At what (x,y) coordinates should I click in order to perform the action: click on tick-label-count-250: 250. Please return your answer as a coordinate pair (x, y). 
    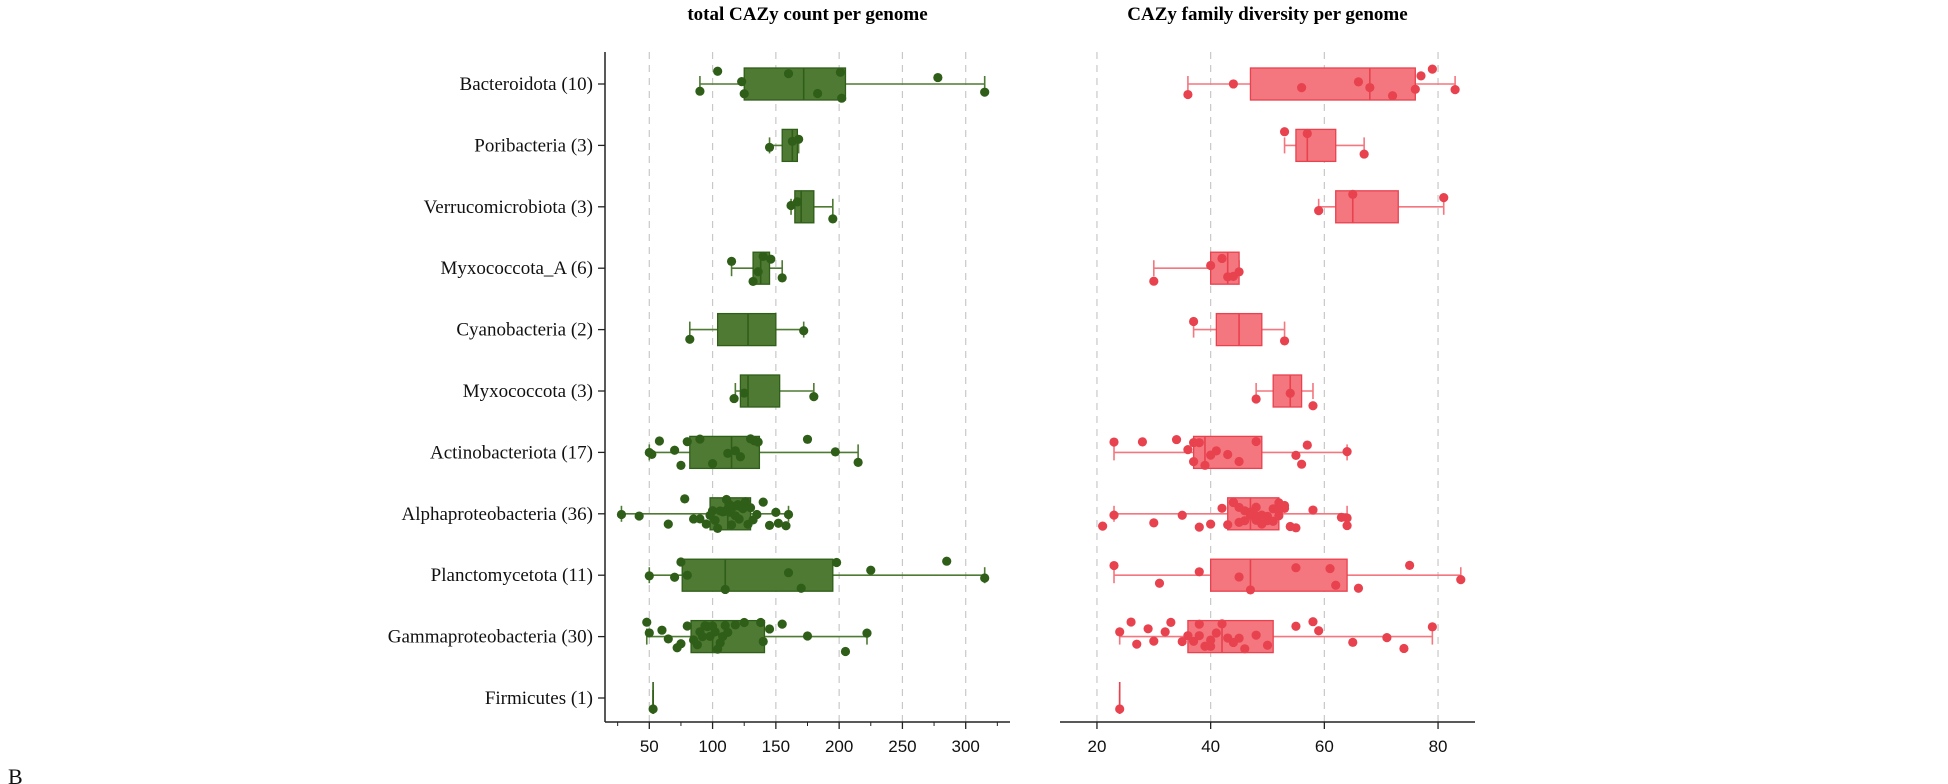
    Looking at the image, I should click on (902, 746).